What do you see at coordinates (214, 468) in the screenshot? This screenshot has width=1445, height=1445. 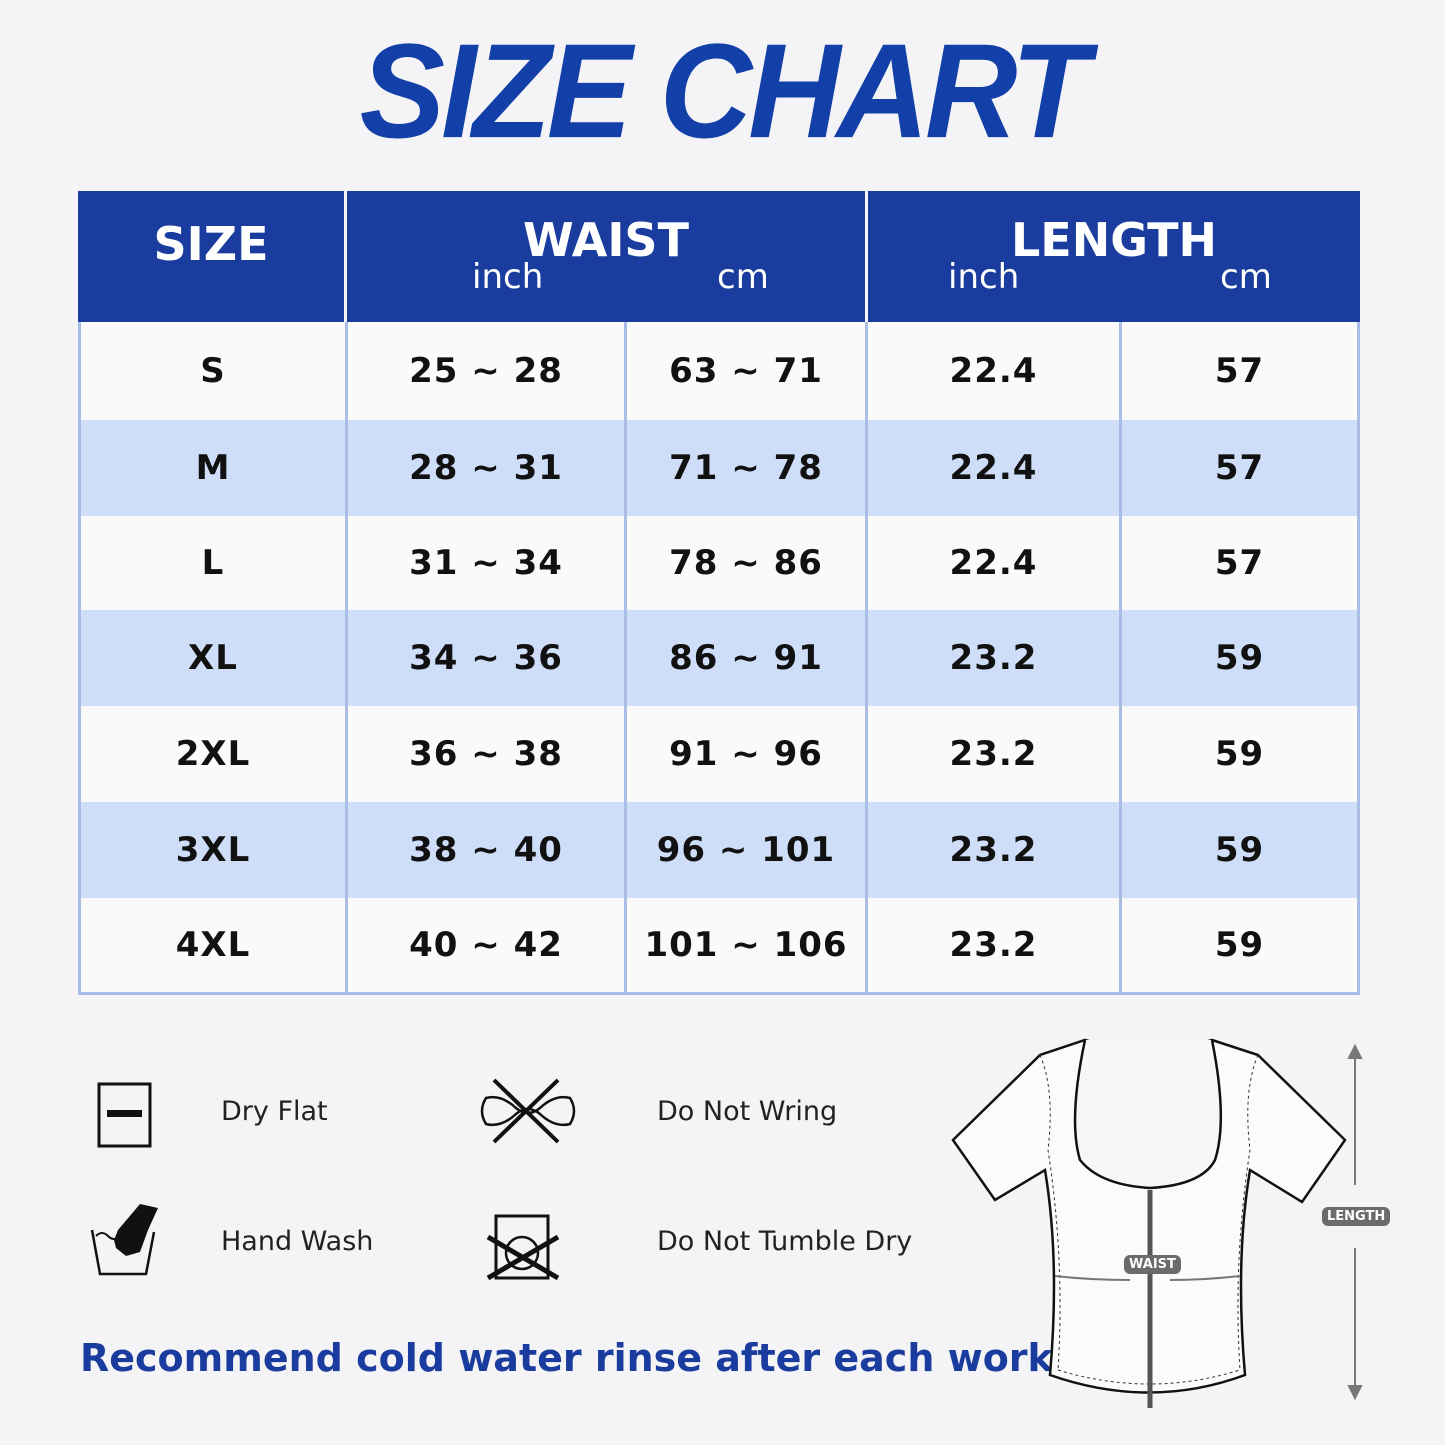 I see `cell-size: M` at bounding box center [214, 468].